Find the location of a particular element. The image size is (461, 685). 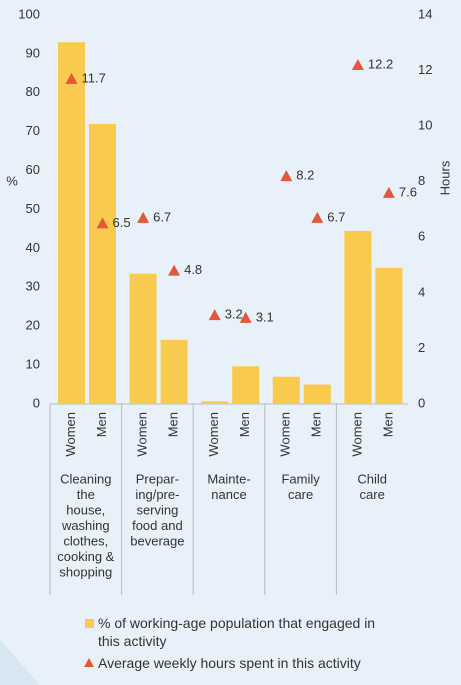

group-label: nance is located at coordinates (228, 494).